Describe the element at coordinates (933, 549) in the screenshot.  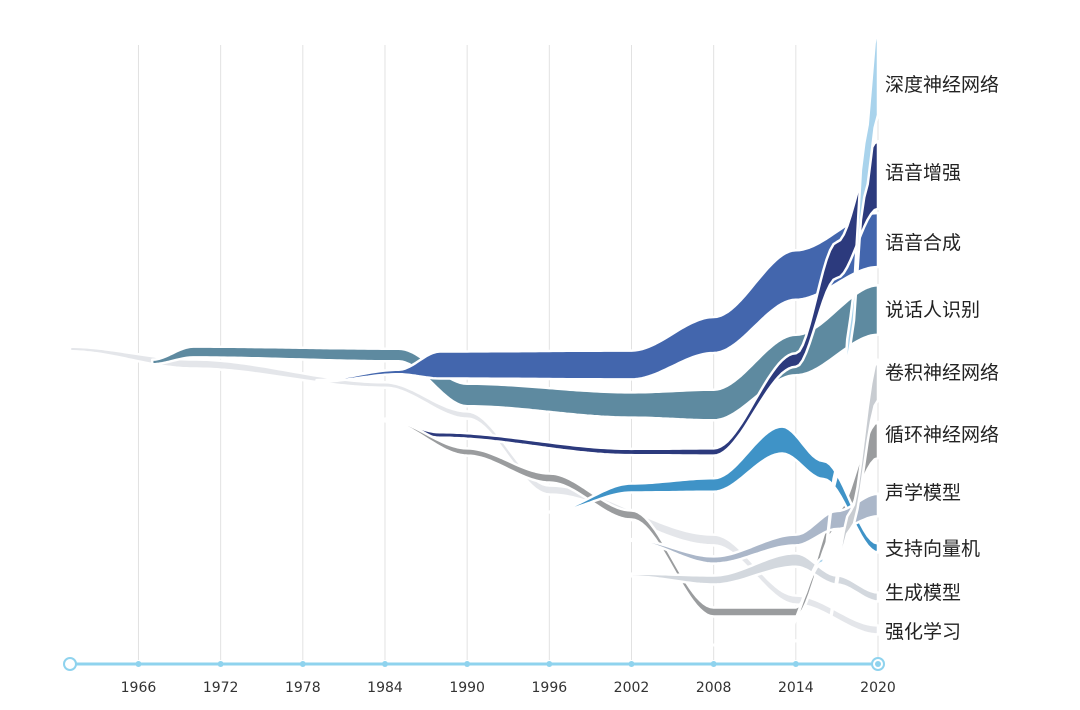
I see `series-label: 支持向量机` at that location.